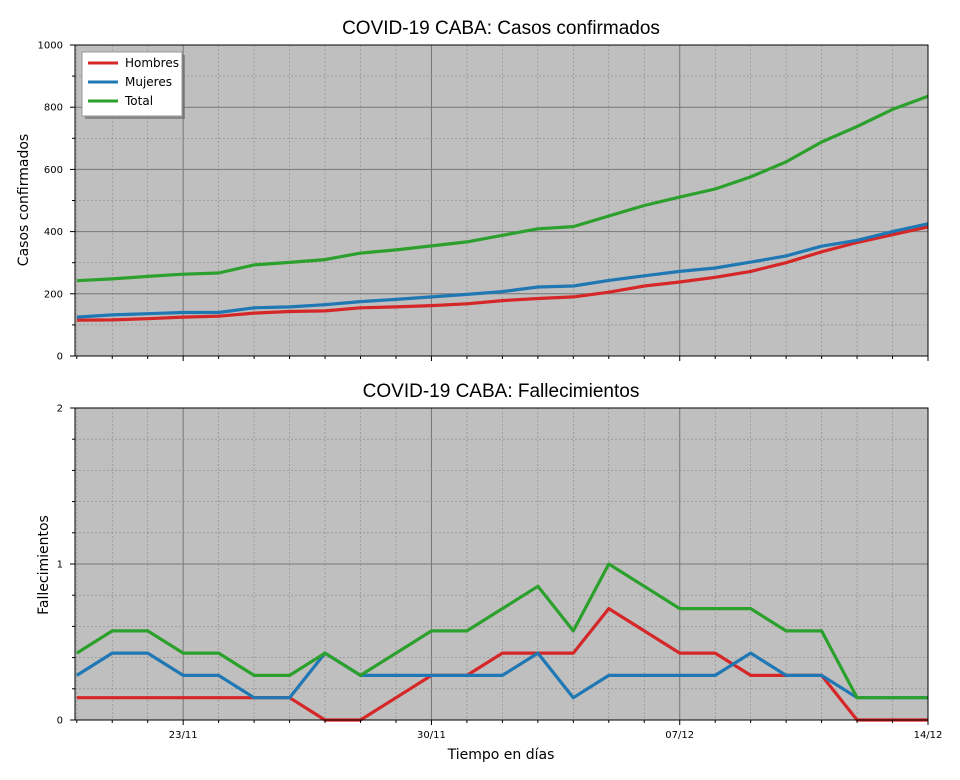 Image resolution: width=960 pixels, height=780 pixels. I want to click on y-tick-label: 2, so click(60, 409).